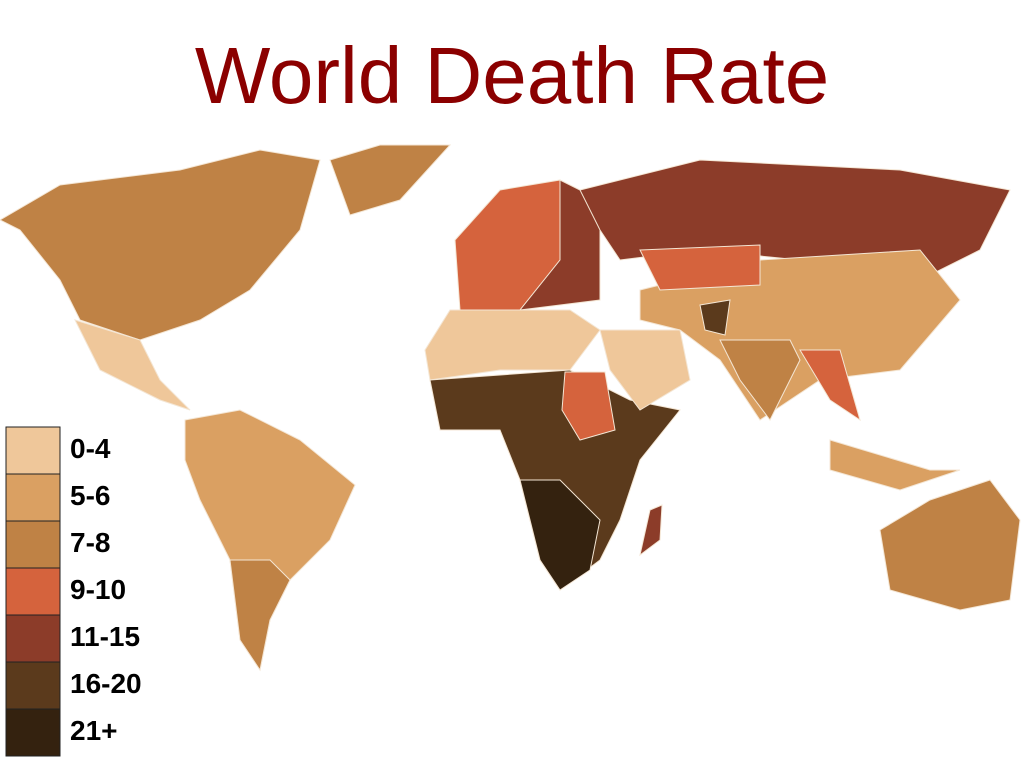 This screenshot has height=768, width=1024. I want to click on legend-label: 0-4, so click(90, 448).